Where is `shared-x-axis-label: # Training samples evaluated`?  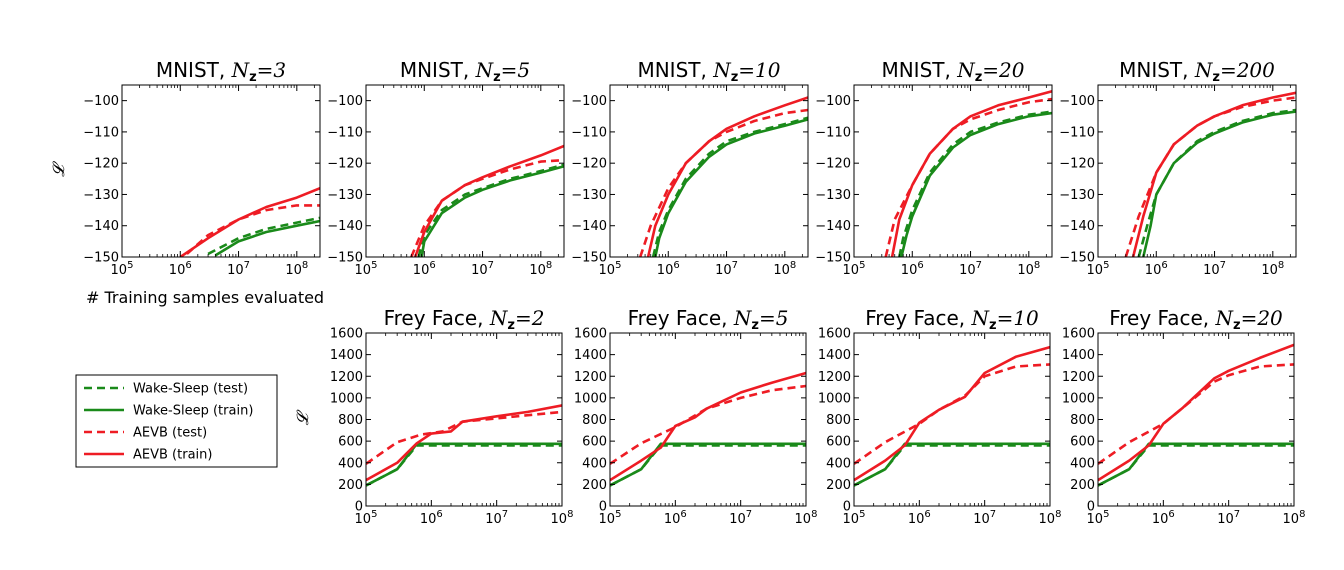
shared-x-axis-label: # Training samples evaluated is located at coordinates (205, 297).